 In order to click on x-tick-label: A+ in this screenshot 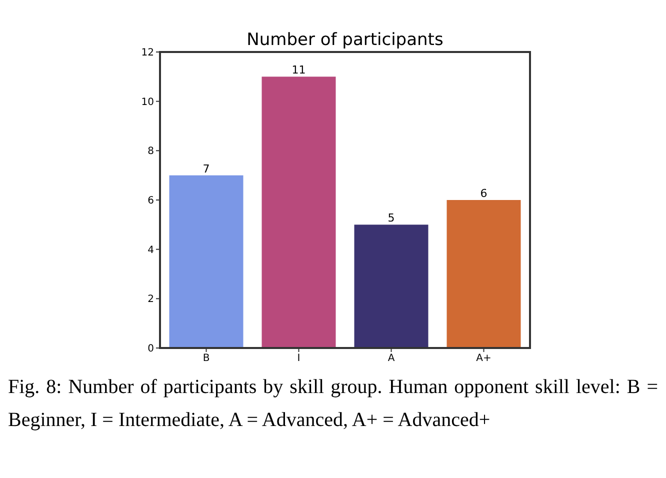, I will do `click(484, 358)`.